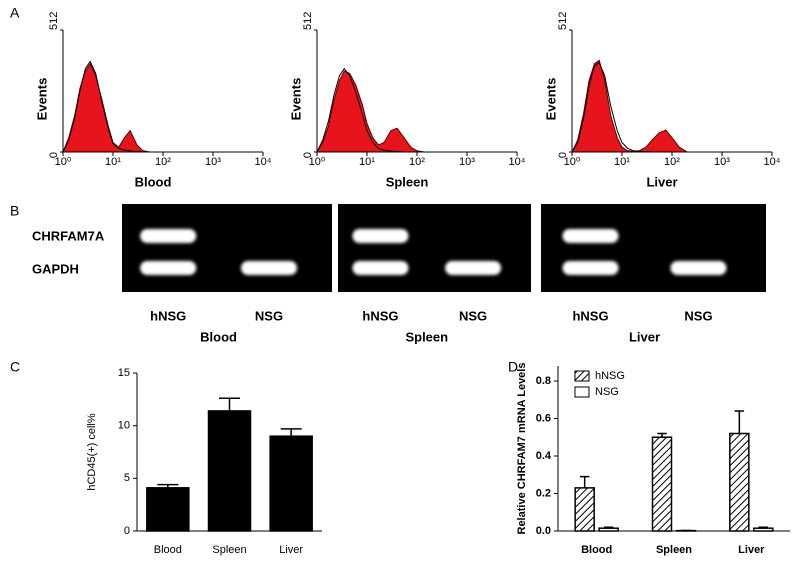  I want to click on y-axis-label: Relative CHRFAM7 mRNA Levels, so click(522, 449).